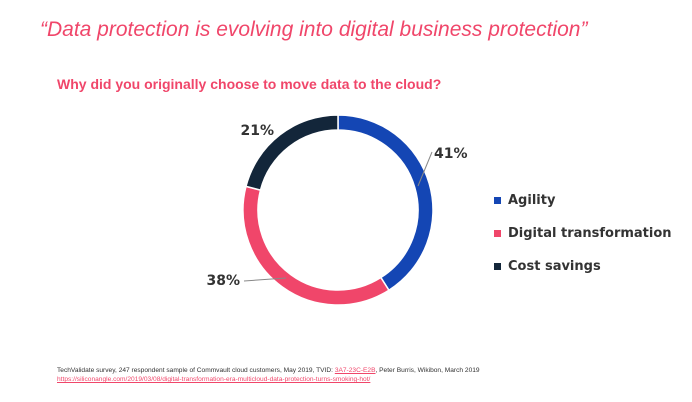  Describe the element at coordinates (257, 131) in the screenshot. I see `value-label-cost-savings: 21%` at that location.